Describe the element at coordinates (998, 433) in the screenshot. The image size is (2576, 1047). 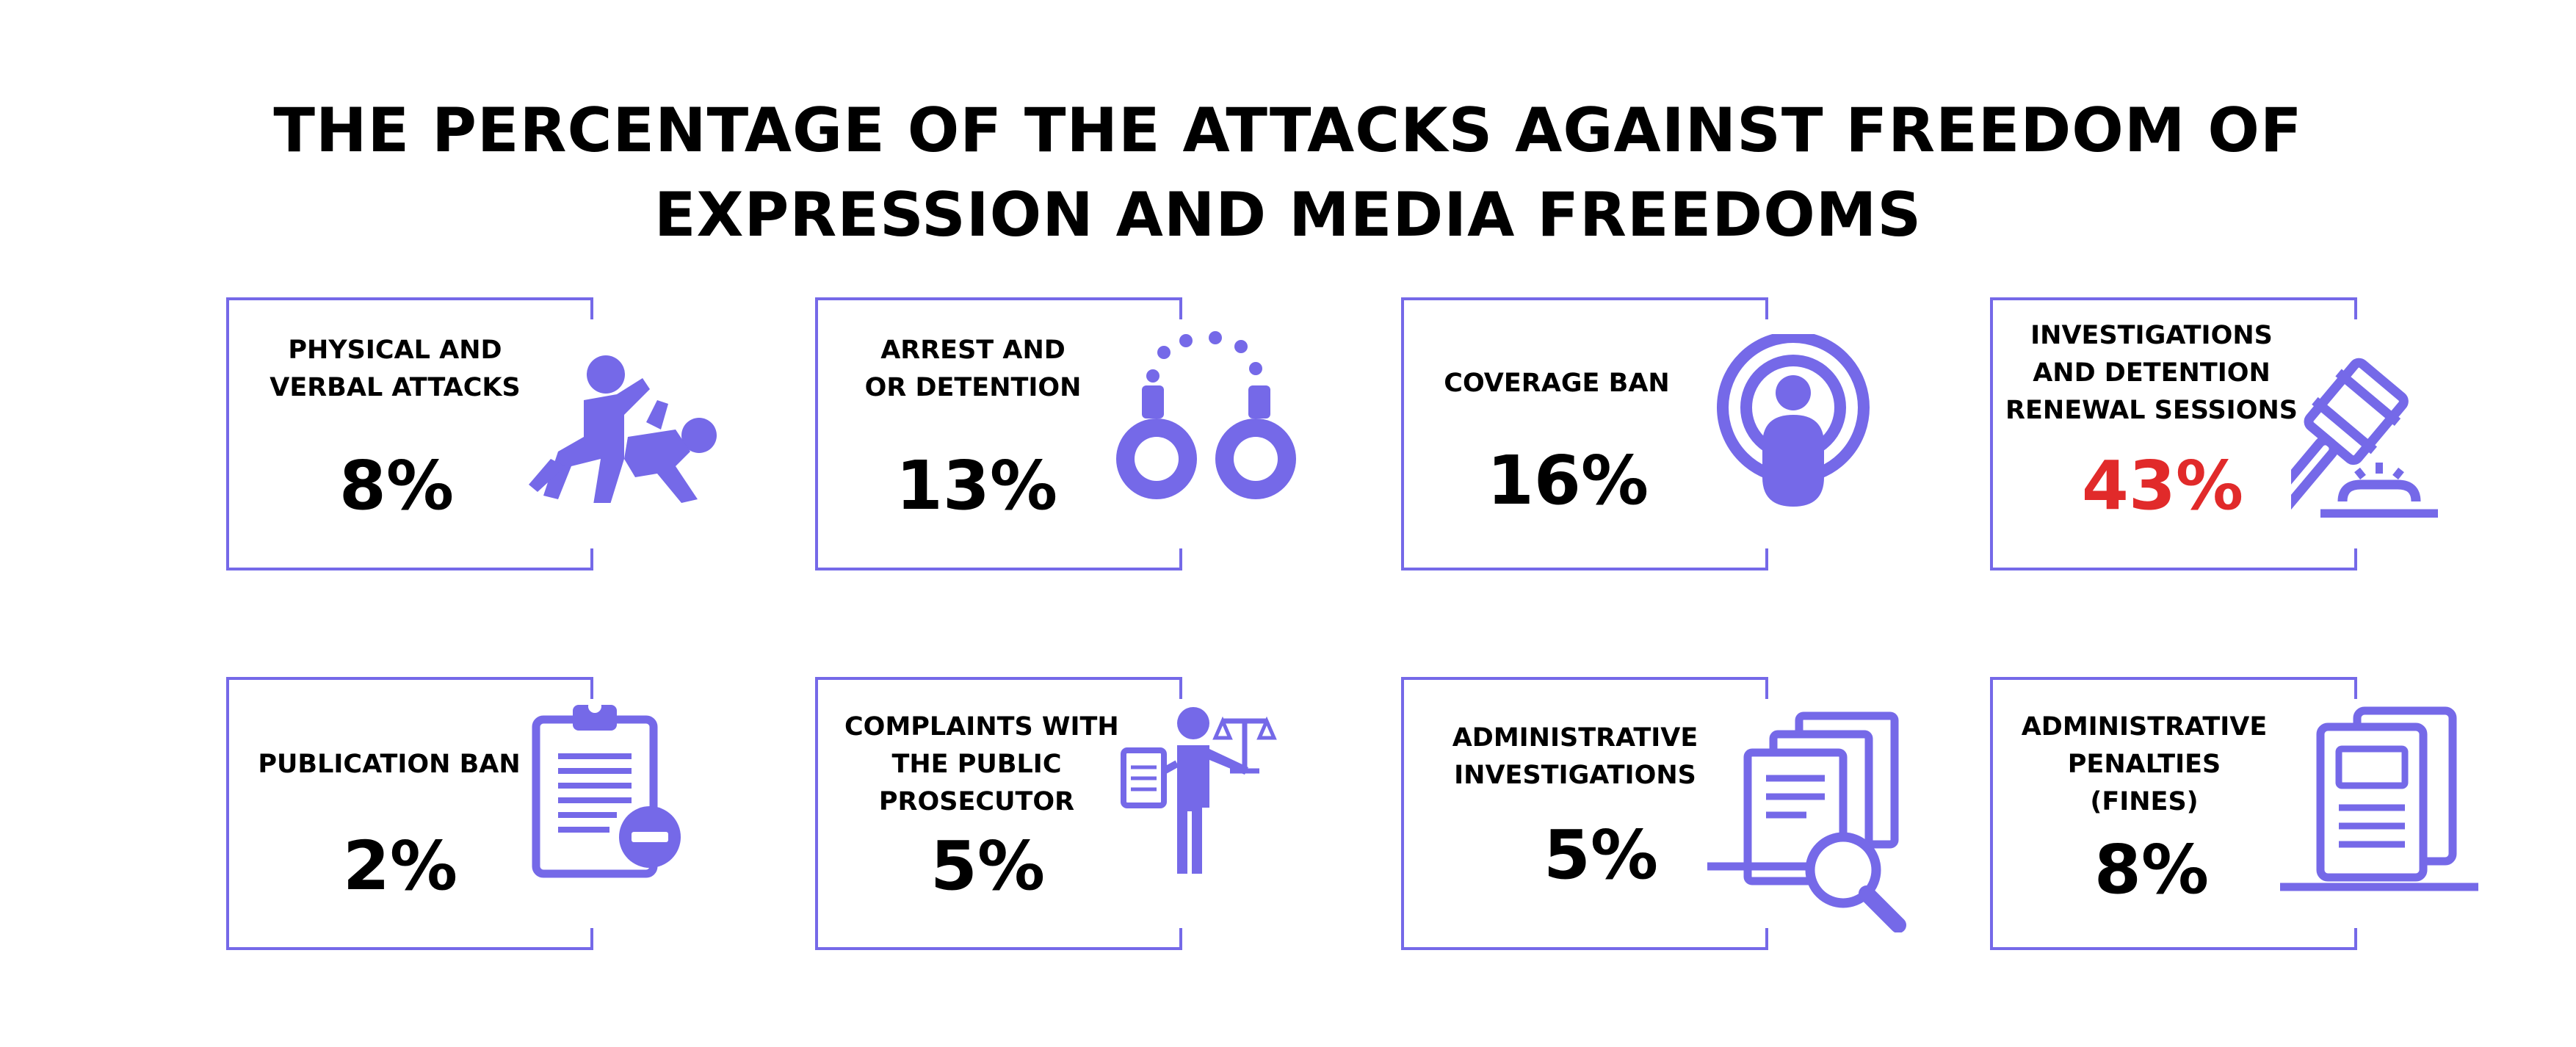
I see `card-arrest-detention` at that location.